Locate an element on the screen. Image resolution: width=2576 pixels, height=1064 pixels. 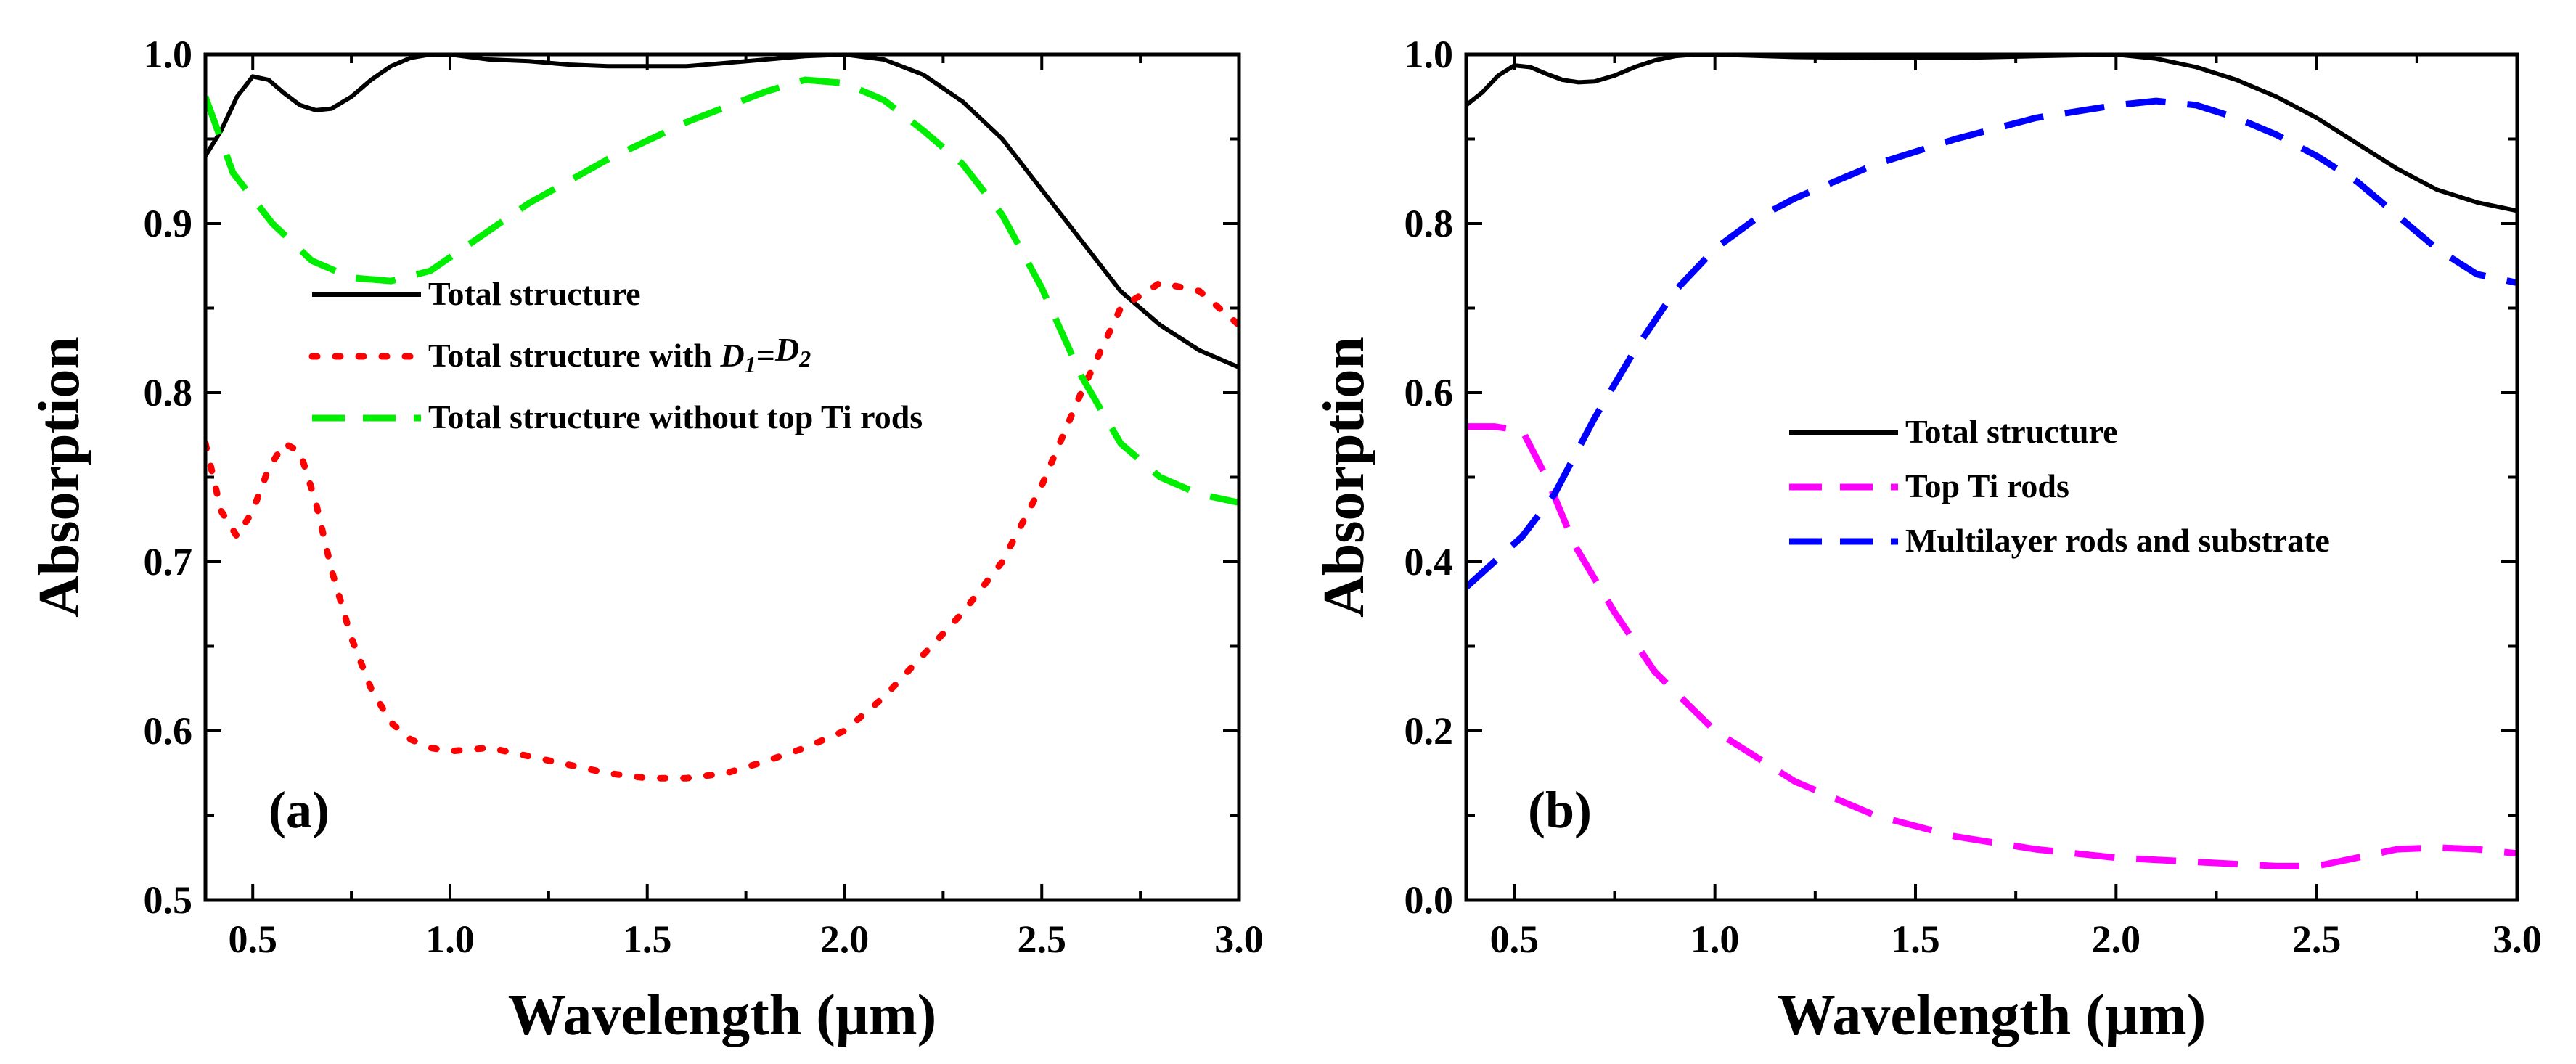
panel-label: (b) is located at coordinates (1560, 810).